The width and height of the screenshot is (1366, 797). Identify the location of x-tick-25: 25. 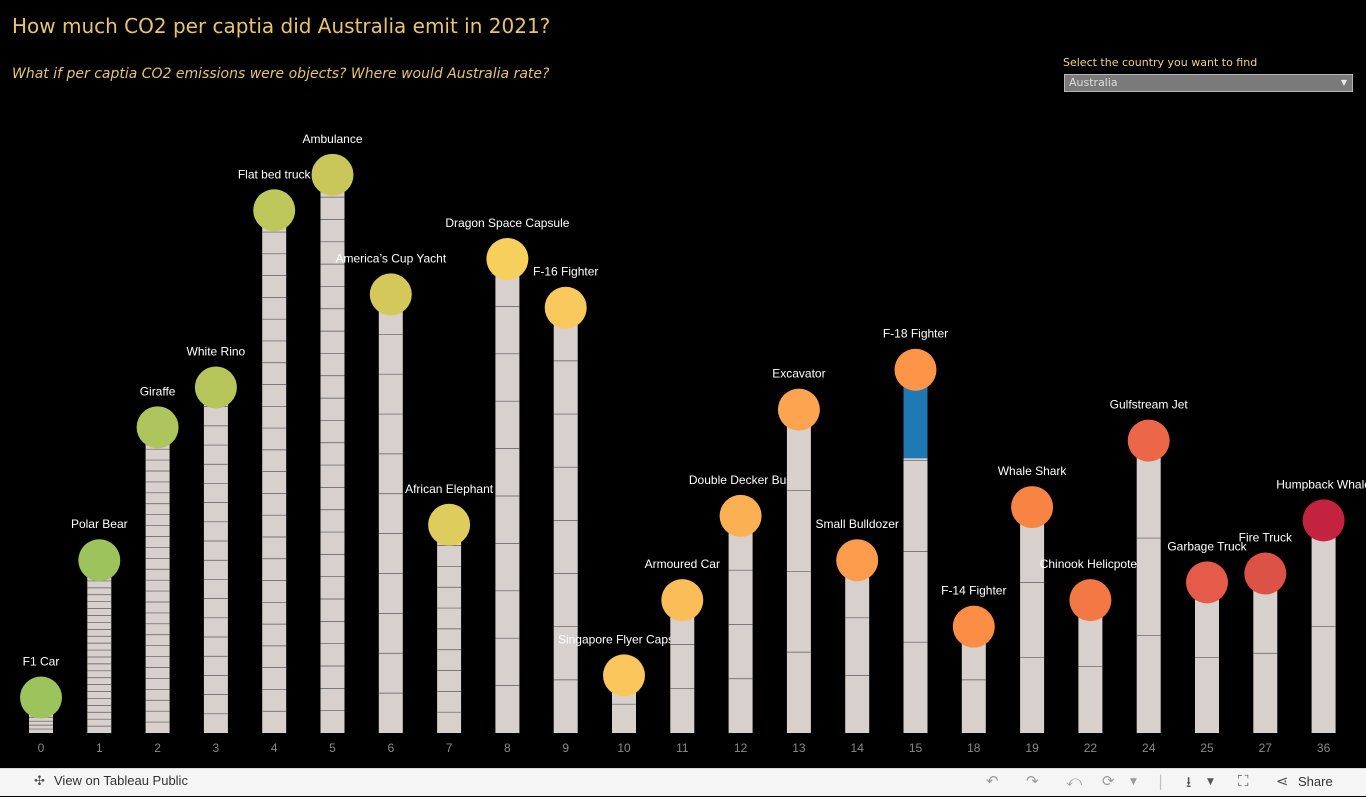
(1207, 748).